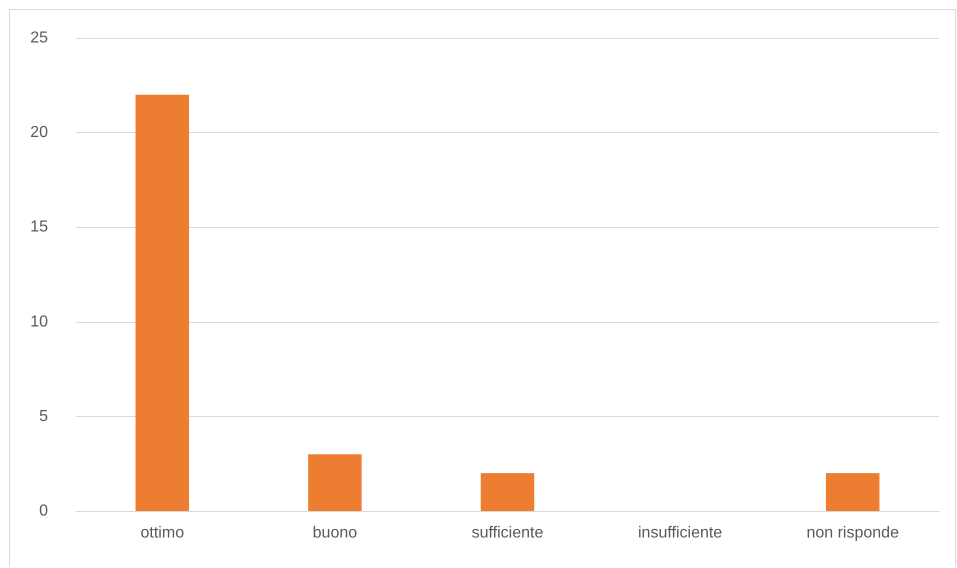 This screenshot has height=568, width=957. What do you see at coordinates (39, 227) in the screenshot?
I see `y-tick-label: 15` at bounding box center [39, 227].